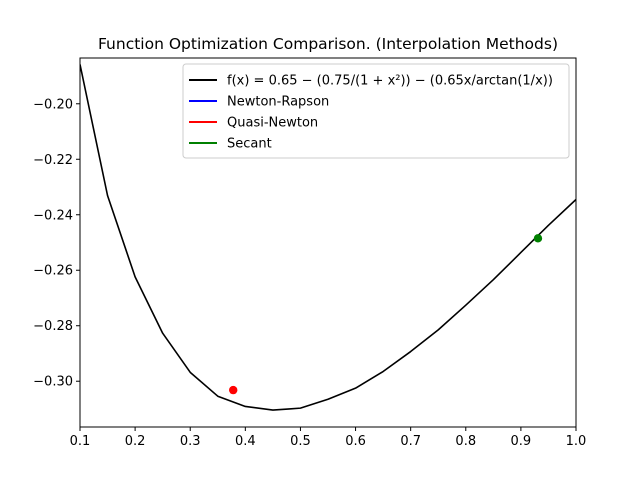 This screenshot has width=640, height=480. Describe the element at coordinates (190, 441) in the screenshot. I see `x-tick-label: 0.3` at that location.